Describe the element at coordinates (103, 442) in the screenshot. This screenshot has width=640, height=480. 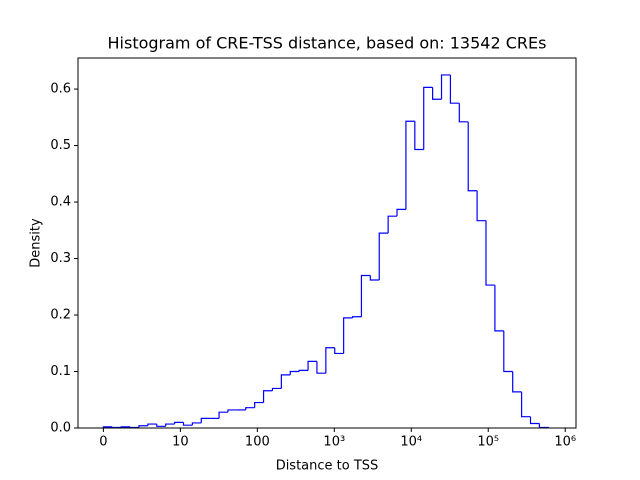
I see `x-tick-label: 0` at that location.